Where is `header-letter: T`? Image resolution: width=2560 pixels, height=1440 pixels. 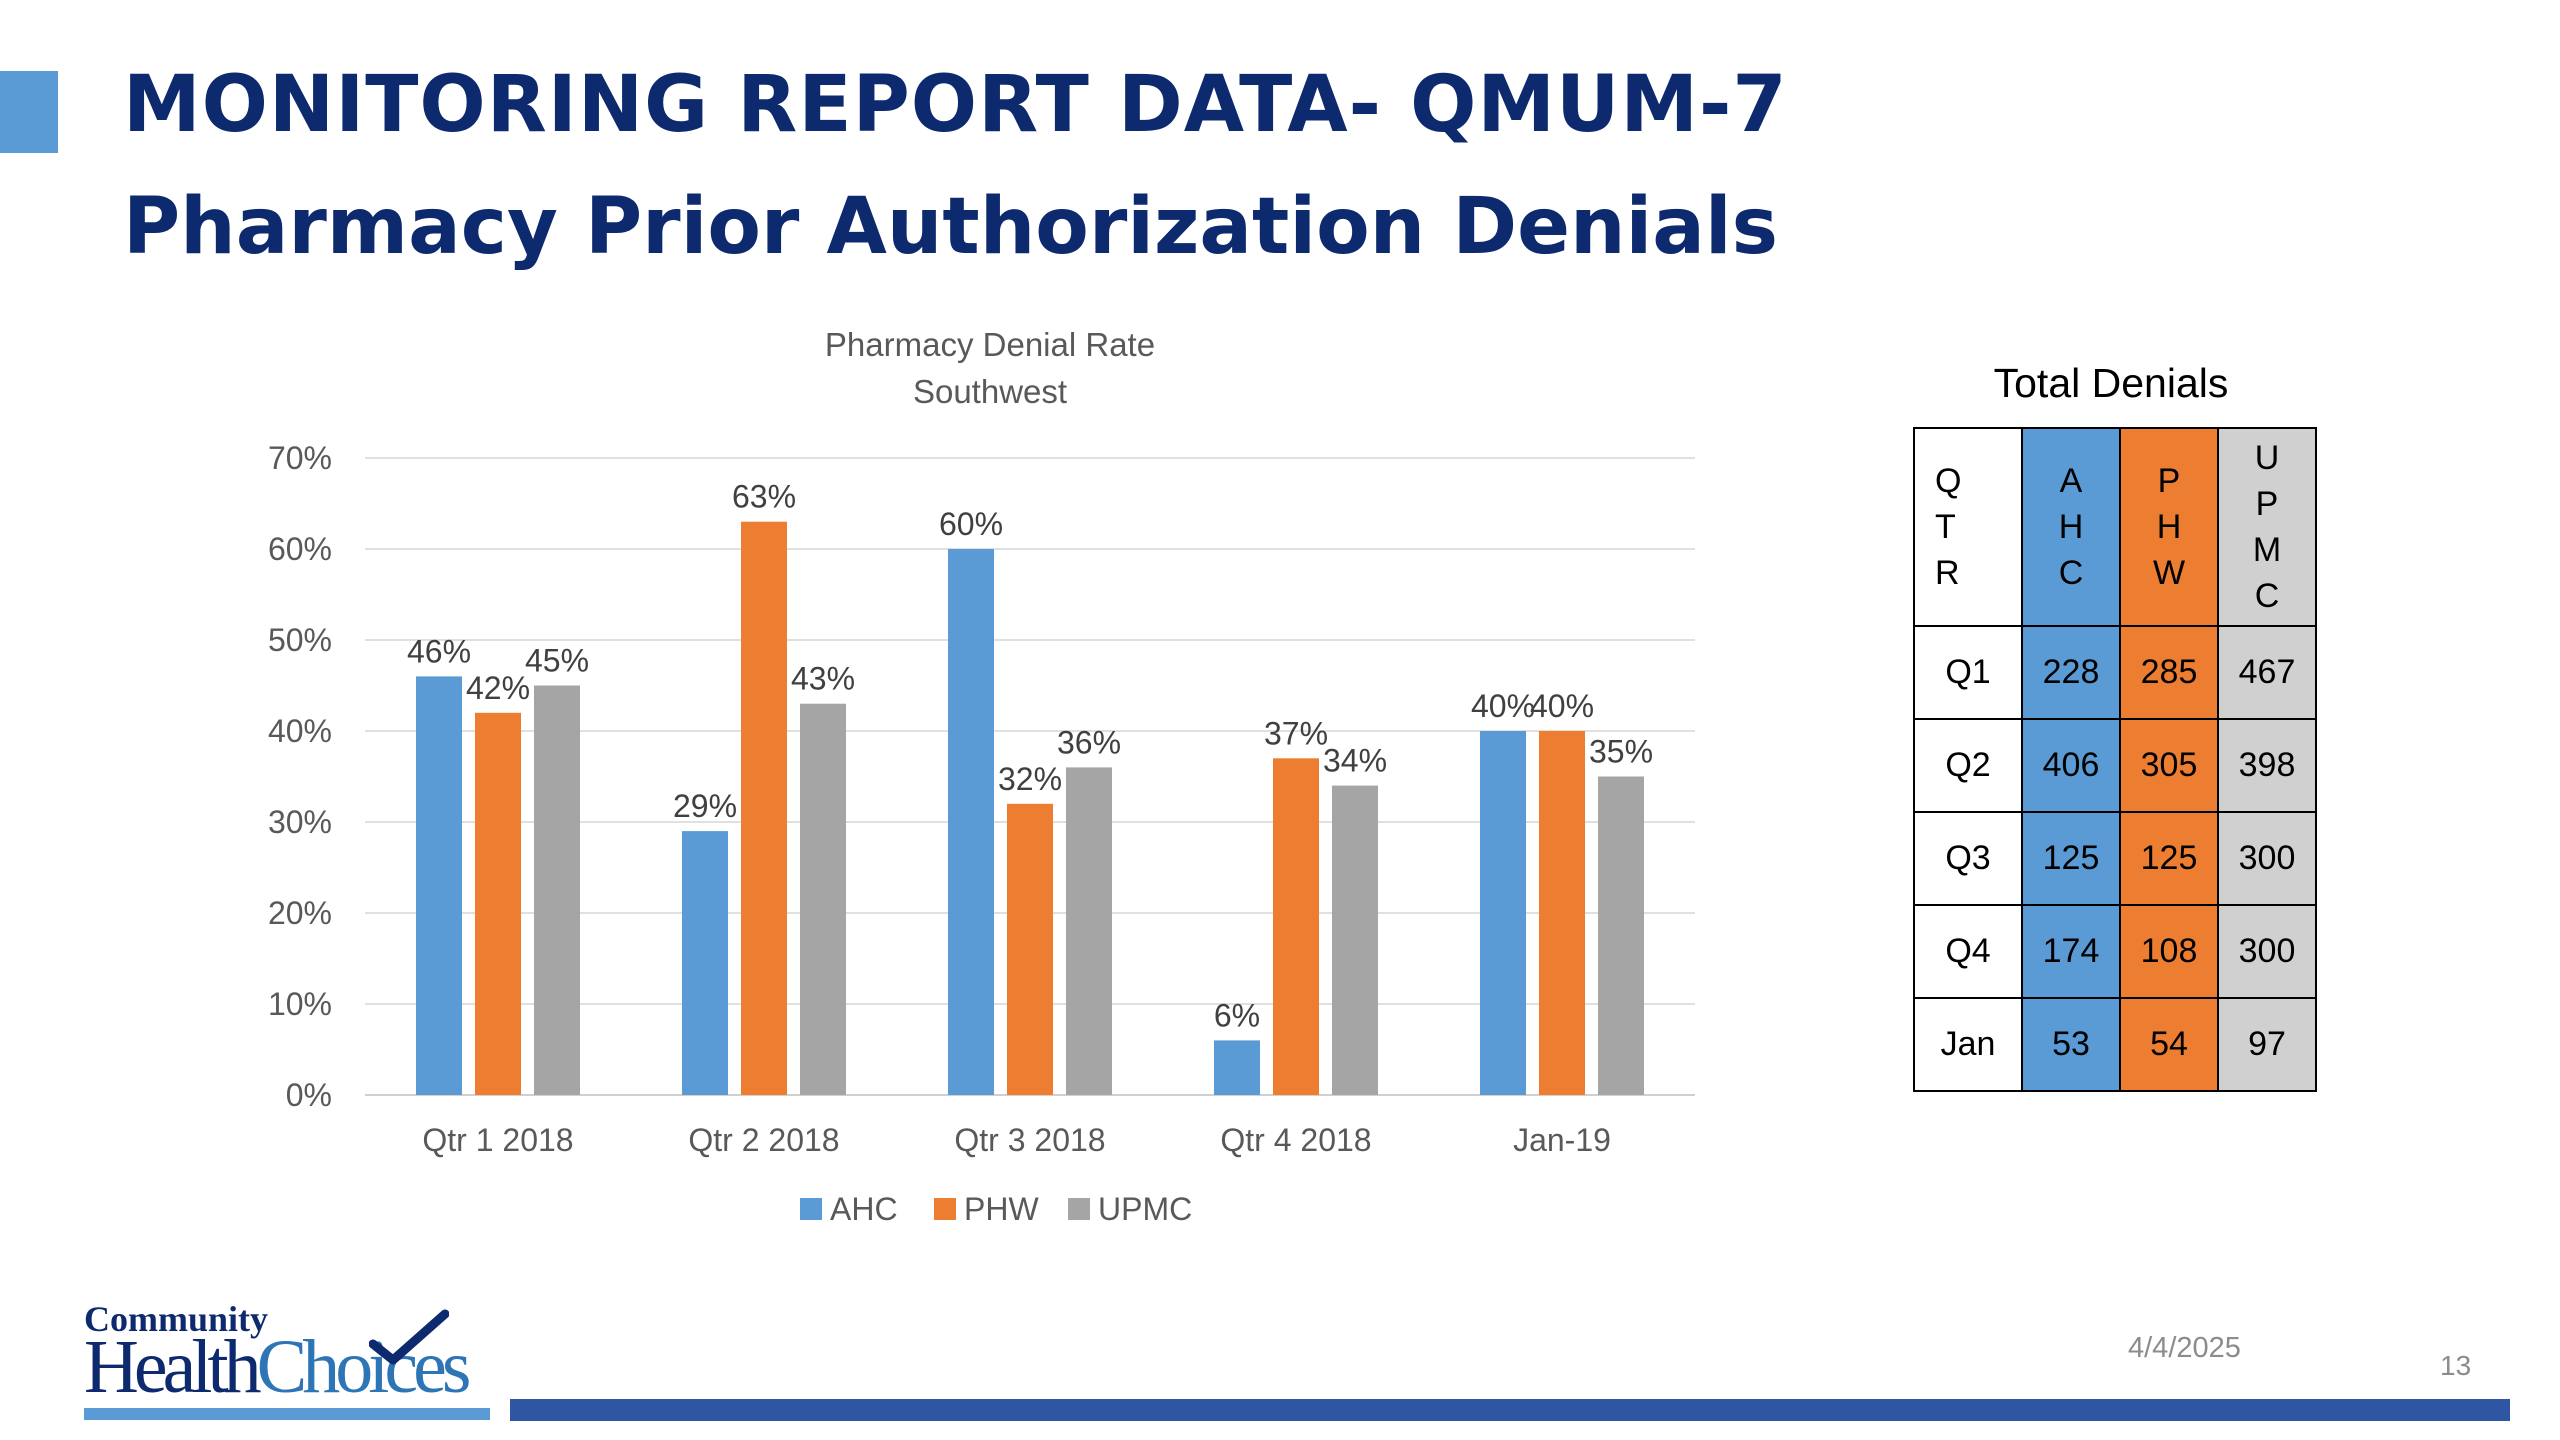
header-letter: T is located at coordinates (1945, 527).